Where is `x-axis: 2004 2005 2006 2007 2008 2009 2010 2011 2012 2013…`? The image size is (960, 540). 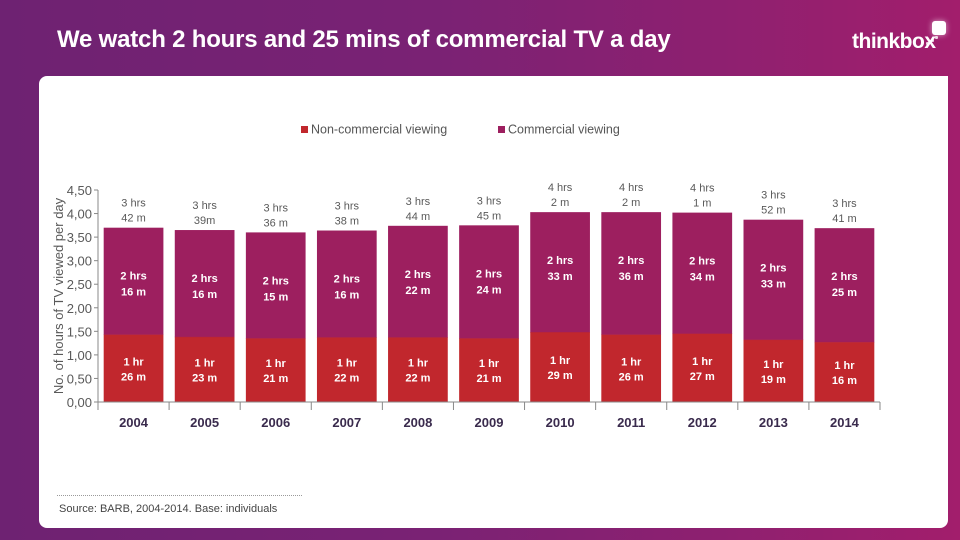 x-axis: 2004 2005 2006 2007 2008 2009 2010 2011 2012 2013… is located at coordinates (489, 415).